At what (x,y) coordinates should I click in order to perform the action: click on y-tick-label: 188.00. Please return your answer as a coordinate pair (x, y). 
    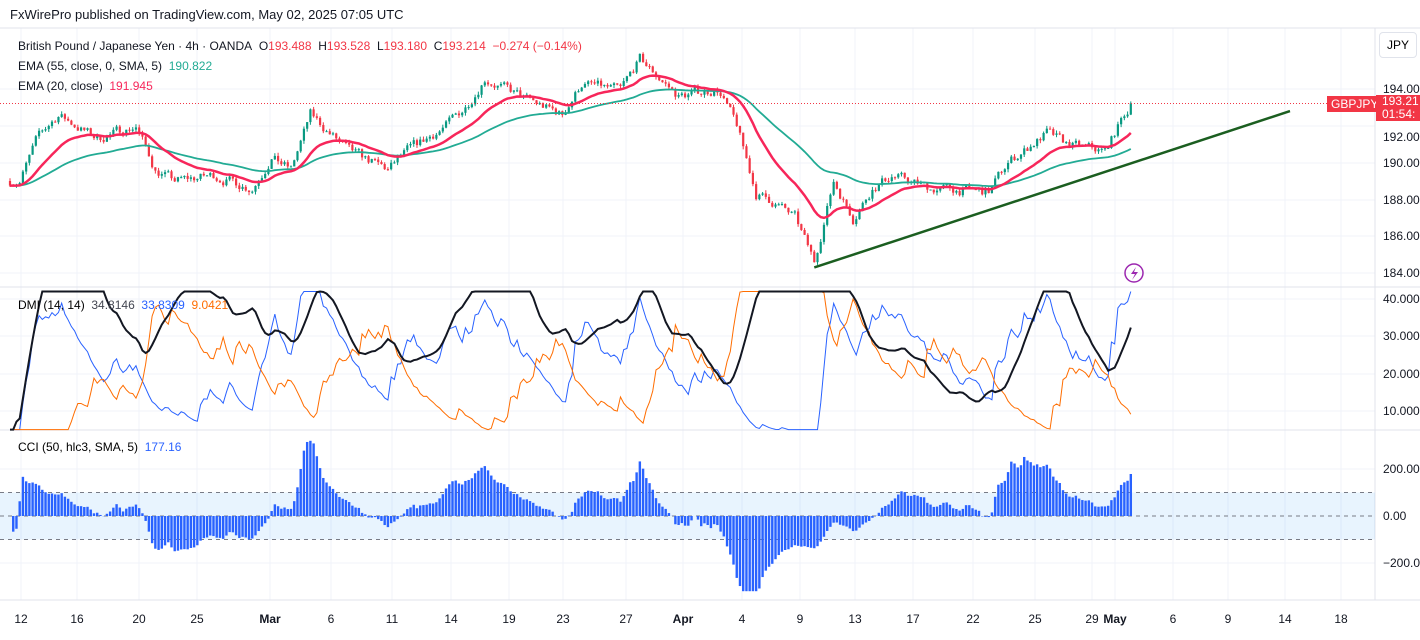
    Looking at the image, I should click on (1401, 200).